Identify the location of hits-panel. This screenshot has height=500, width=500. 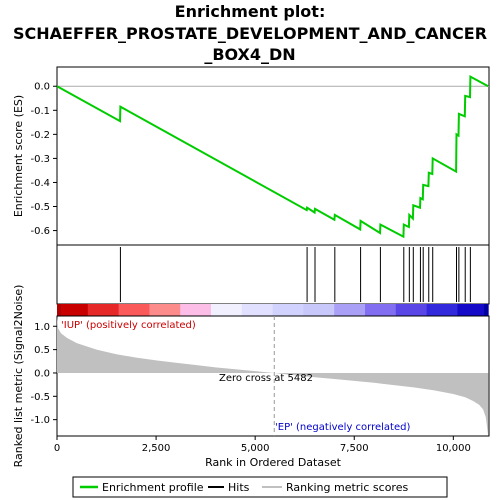
(273, 274).